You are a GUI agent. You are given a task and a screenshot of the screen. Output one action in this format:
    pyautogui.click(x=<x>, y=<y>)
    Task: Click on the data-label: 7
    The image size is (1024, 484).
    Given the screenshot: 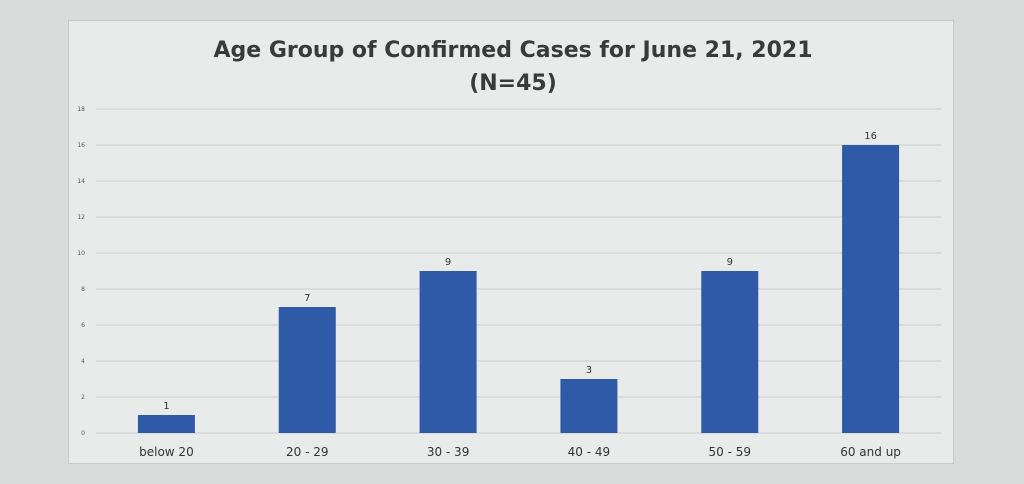 What is the action you would take?
    pyautogui.click(x=307, y=298)
    